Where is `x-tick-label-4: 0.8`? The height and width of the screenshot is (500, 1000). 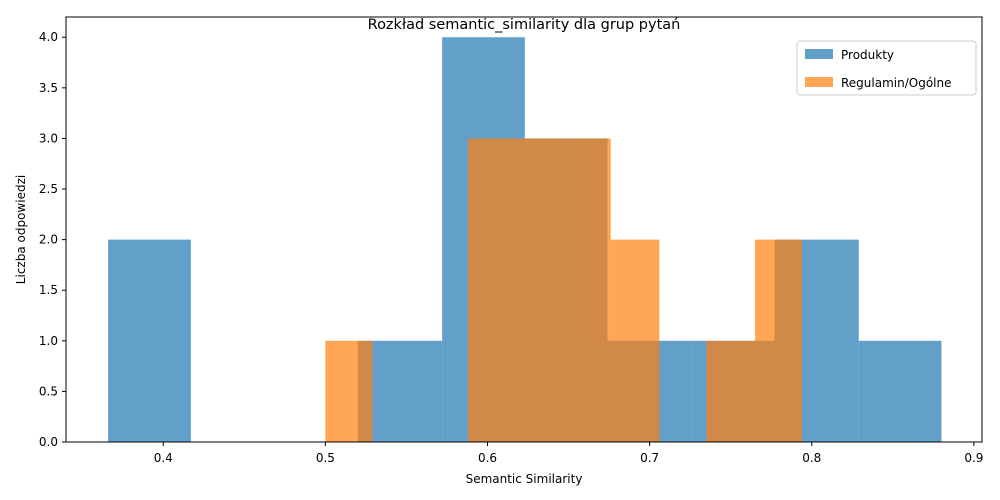 x-tick-label-4: 0.8 is located at coordinates (811, 458).